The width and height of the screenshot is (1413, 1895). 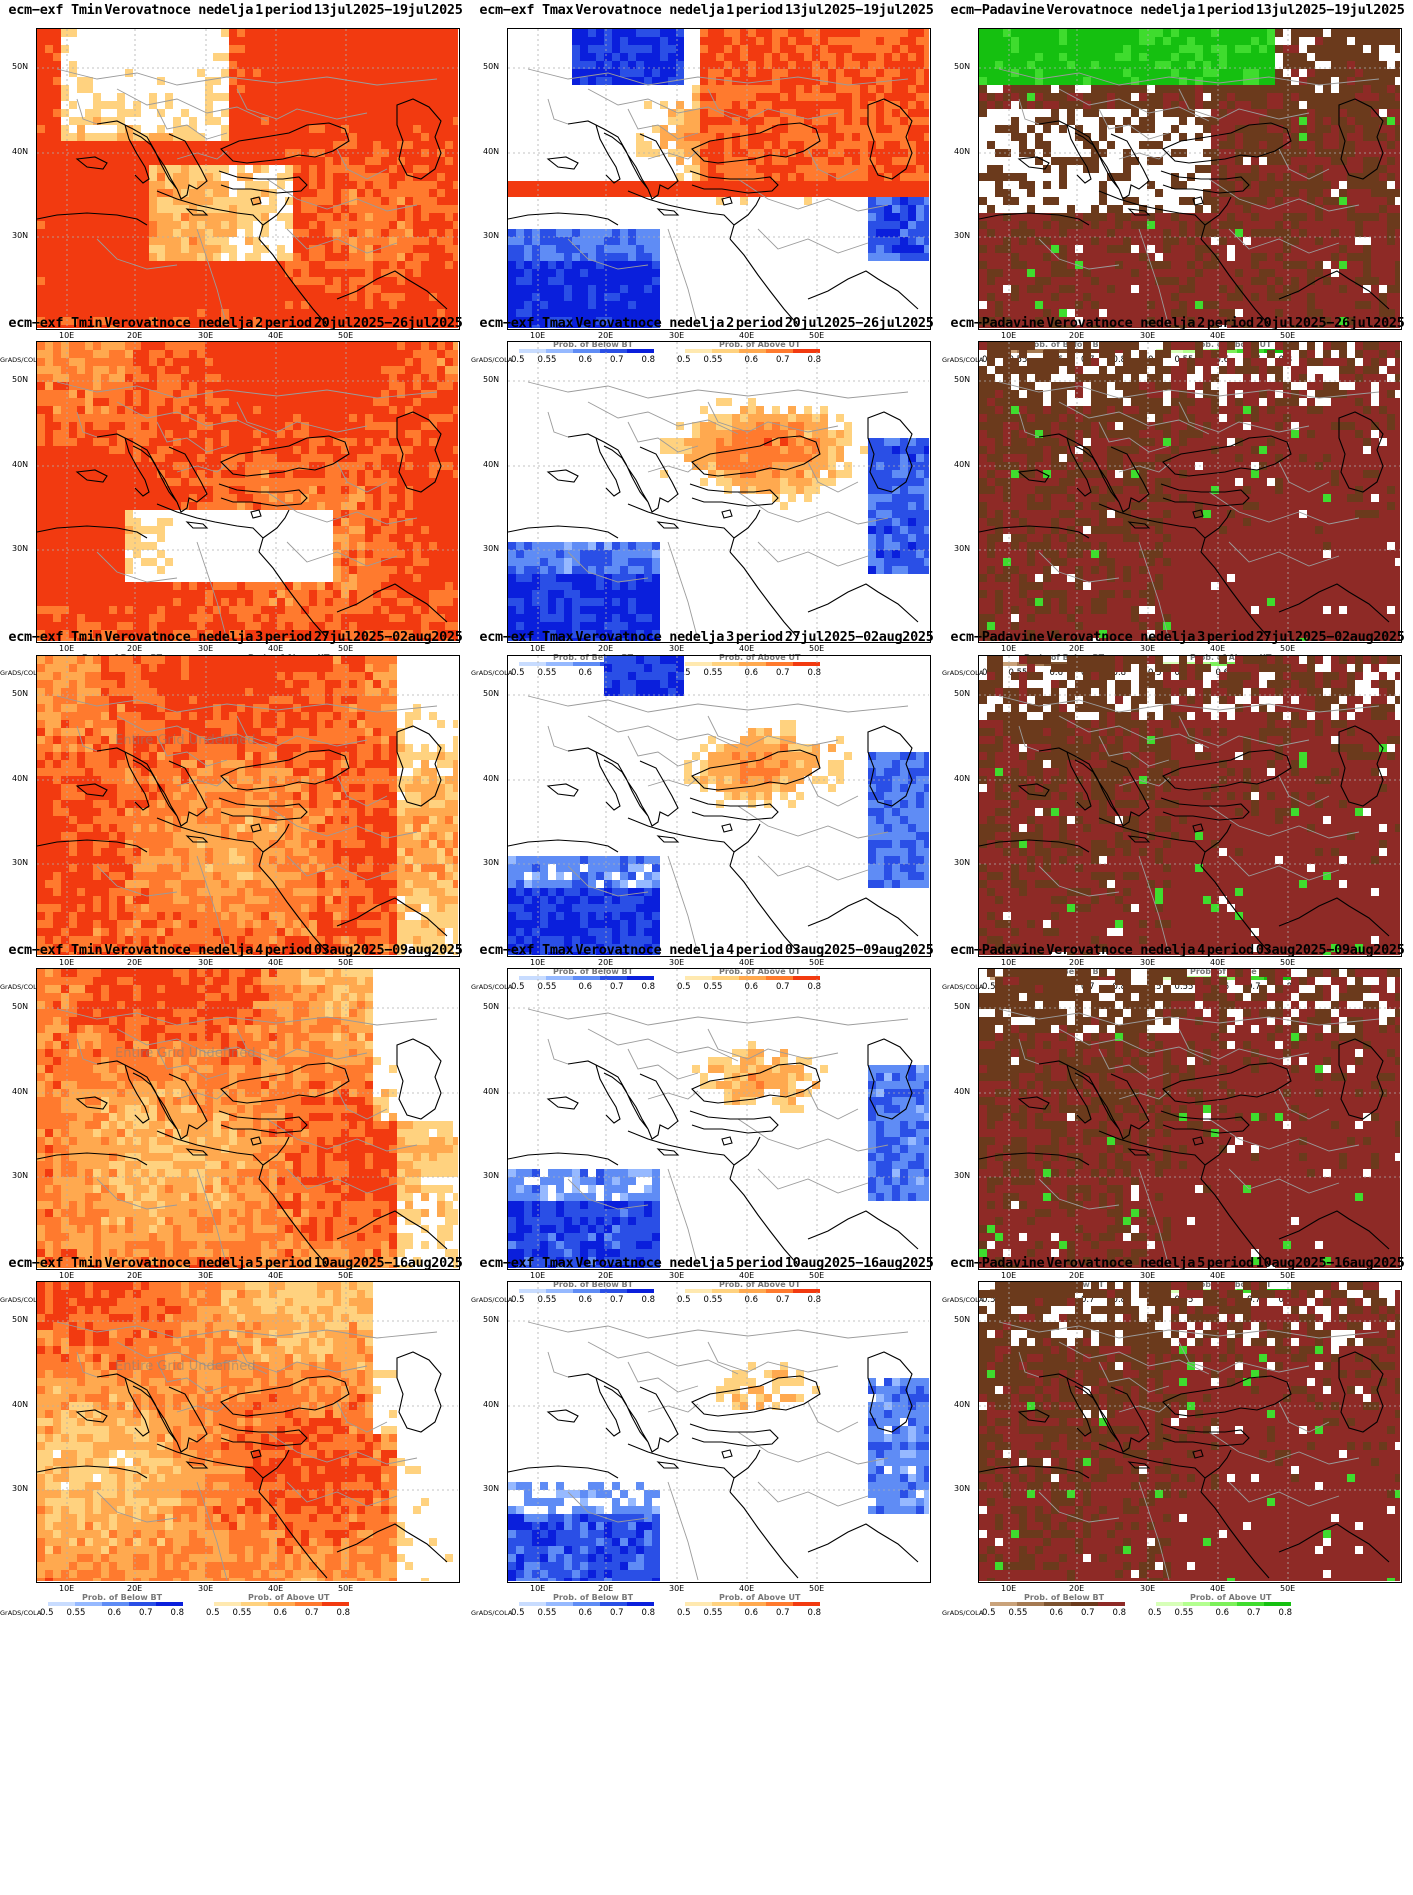 What do you see at coordinates (342, 195) in the screenshot?
I see `country-border` at bounding box center [342, 195].